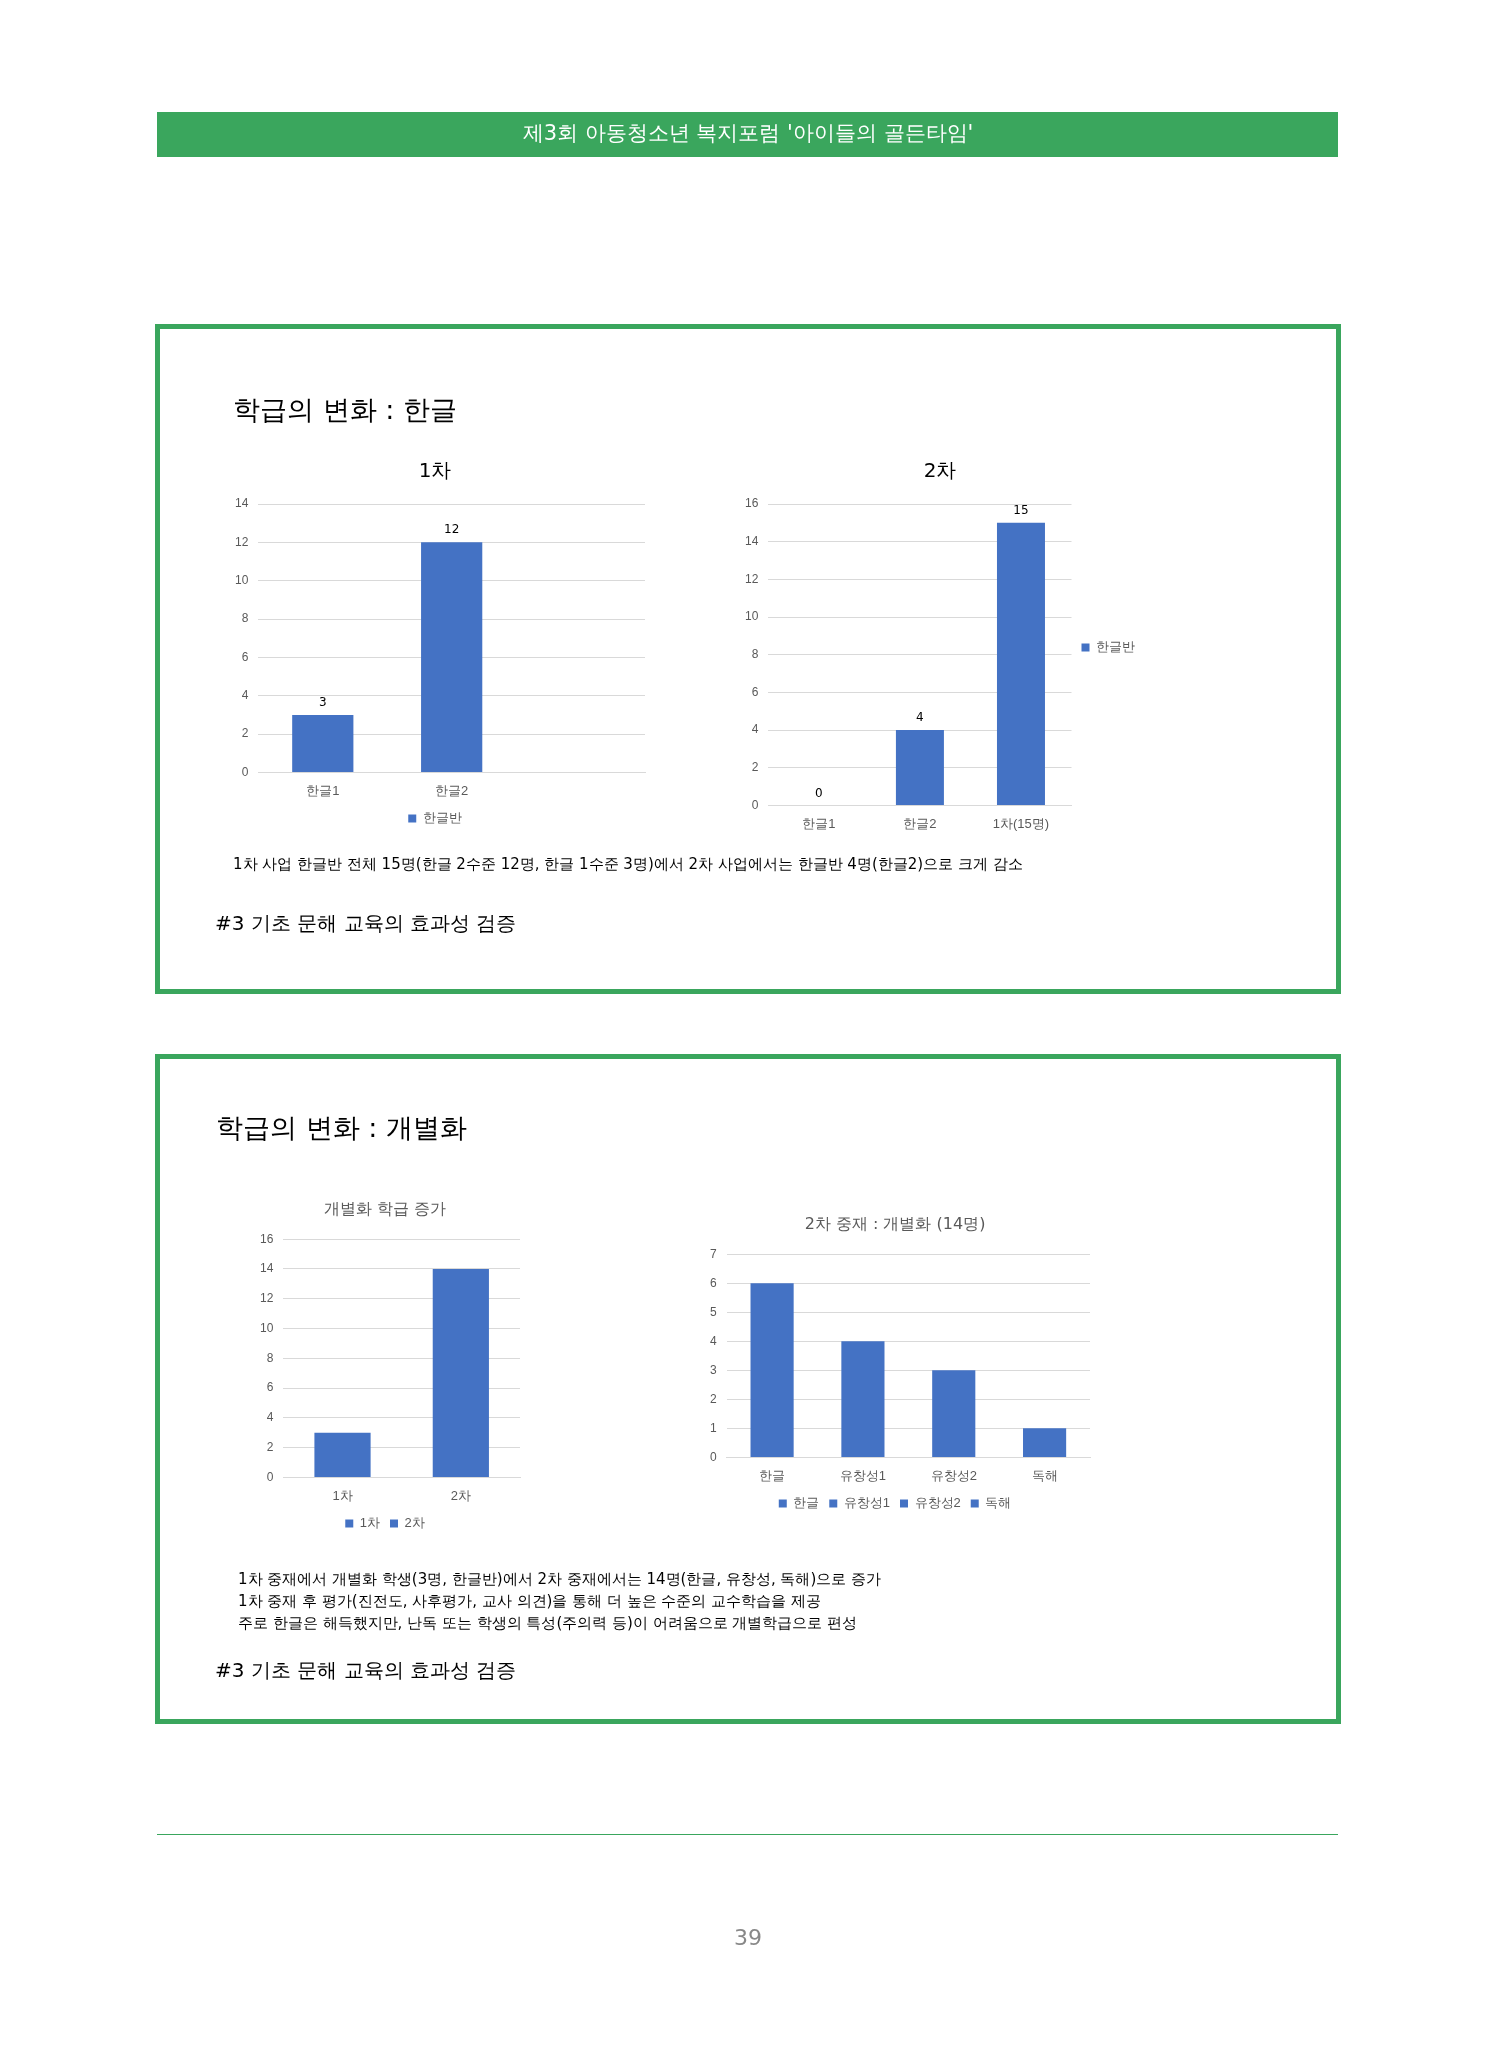 This screenshot has height=2047, width=1496. I want to click on x-tick-label: 유창성2, so click(953, 1475).